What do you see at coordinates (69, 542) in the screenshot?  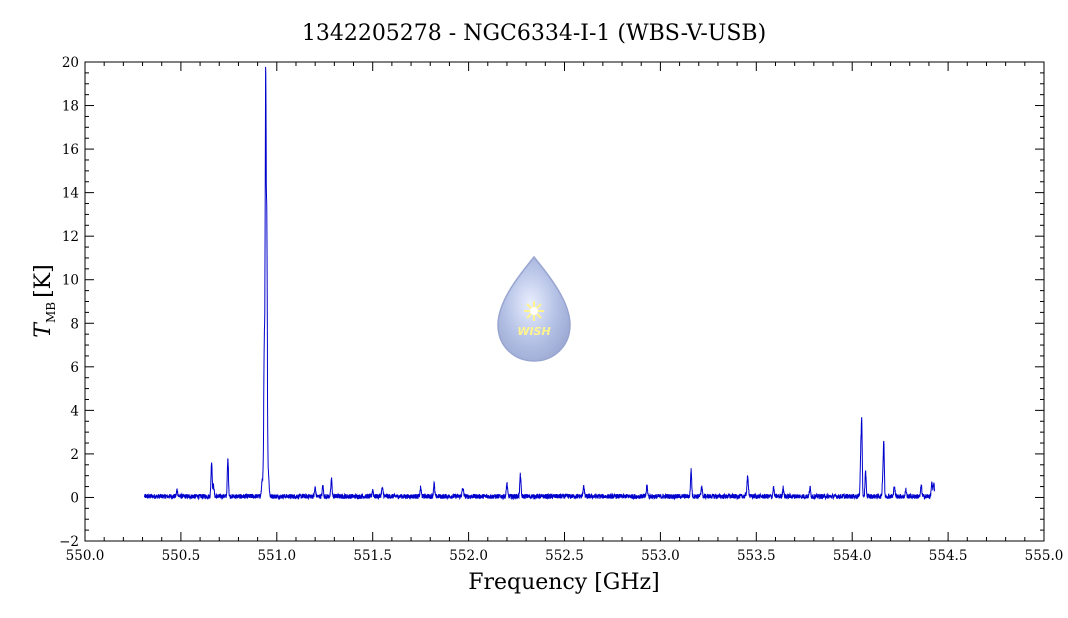 I see `y-tick-label: −2` at bounding box center [69, 542].